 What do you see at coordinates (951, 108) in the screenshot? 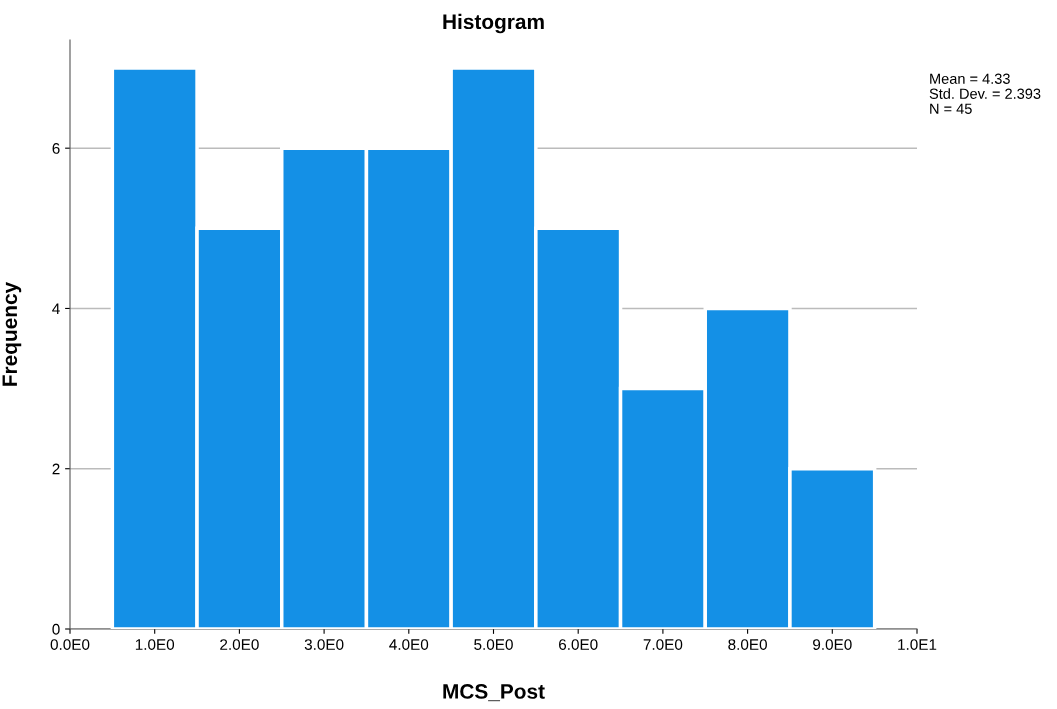
I see `text: N = 45` at bounding box center [951, 108].